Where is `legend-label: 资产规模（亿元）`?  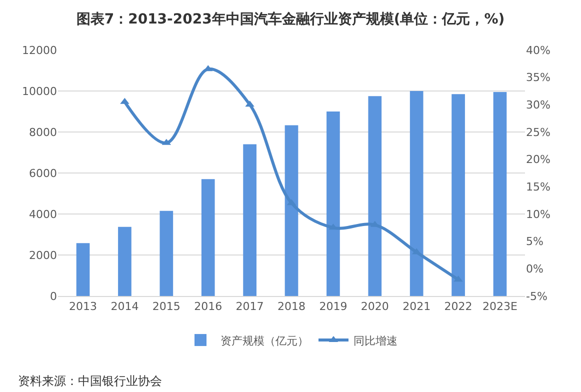 legend-label: 资产规模（亿元） is located at coordinates (264, 341).